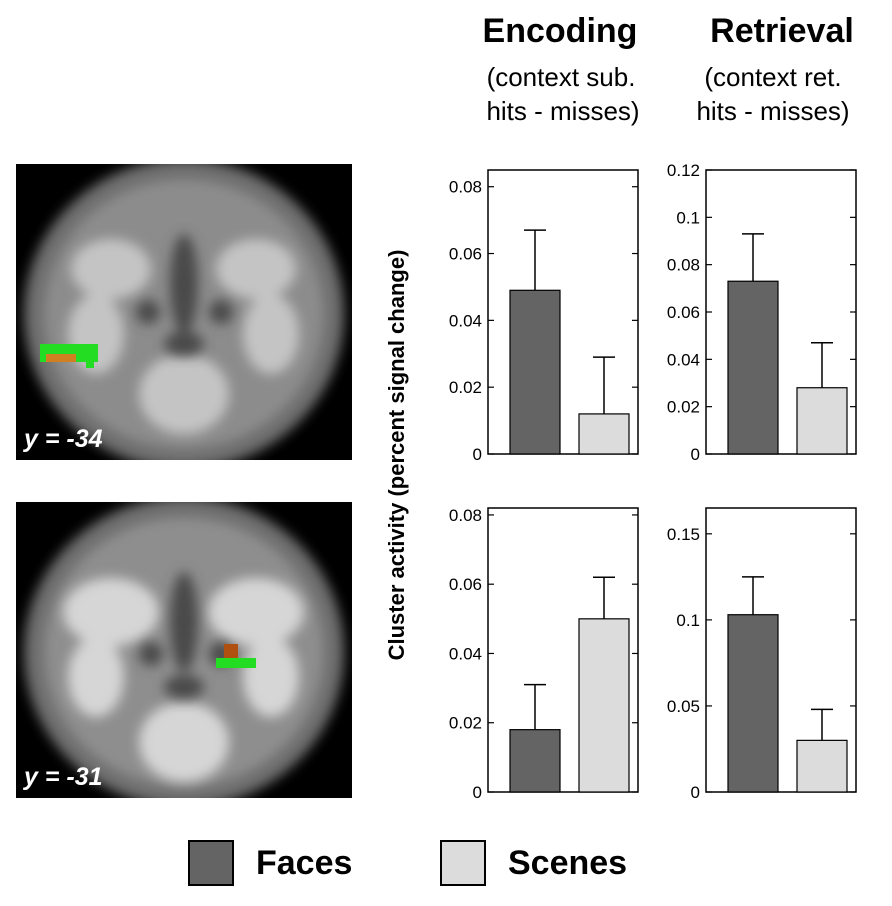 The image size is (892, 906). I want to click on retrieval-subtitle-line-1: (context ret., so click(773, 77).